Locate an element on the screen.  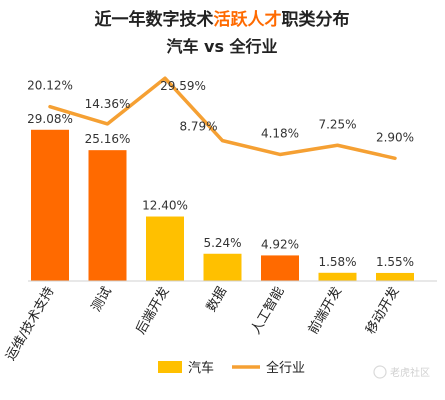
watermark: 老虎社区 is located at coordinates (401, 372).